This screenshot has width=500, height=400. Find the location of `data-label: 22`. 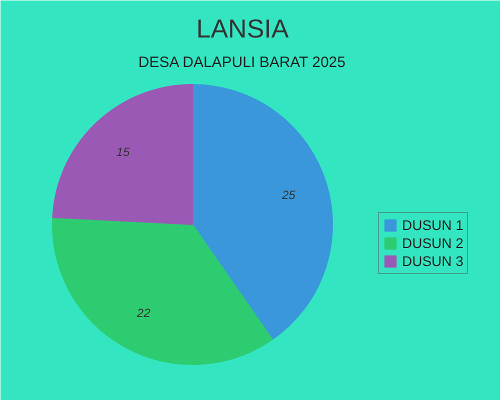

data-label: 22 is located at coordinates (143, 313).